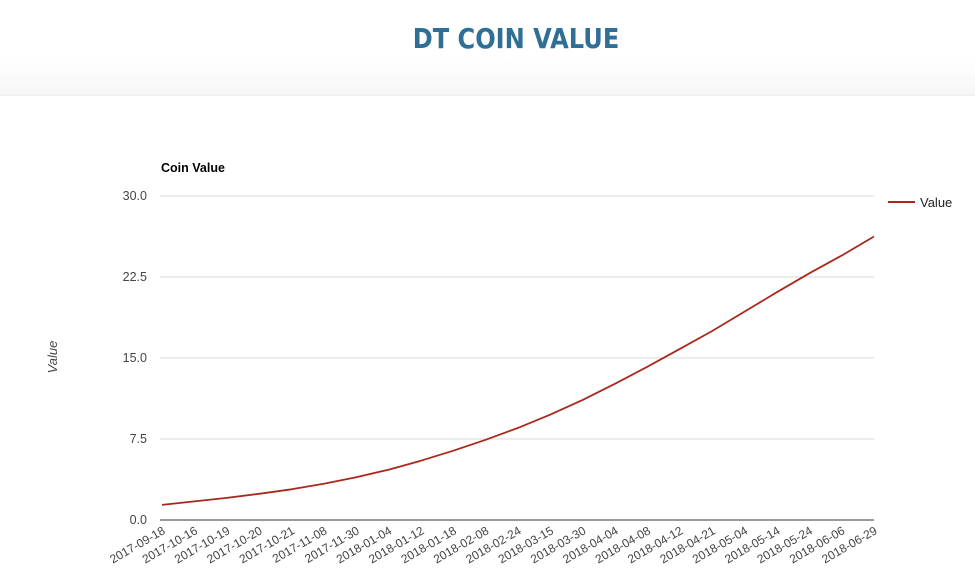  I want to click on legend: Value, so click(920, 202).